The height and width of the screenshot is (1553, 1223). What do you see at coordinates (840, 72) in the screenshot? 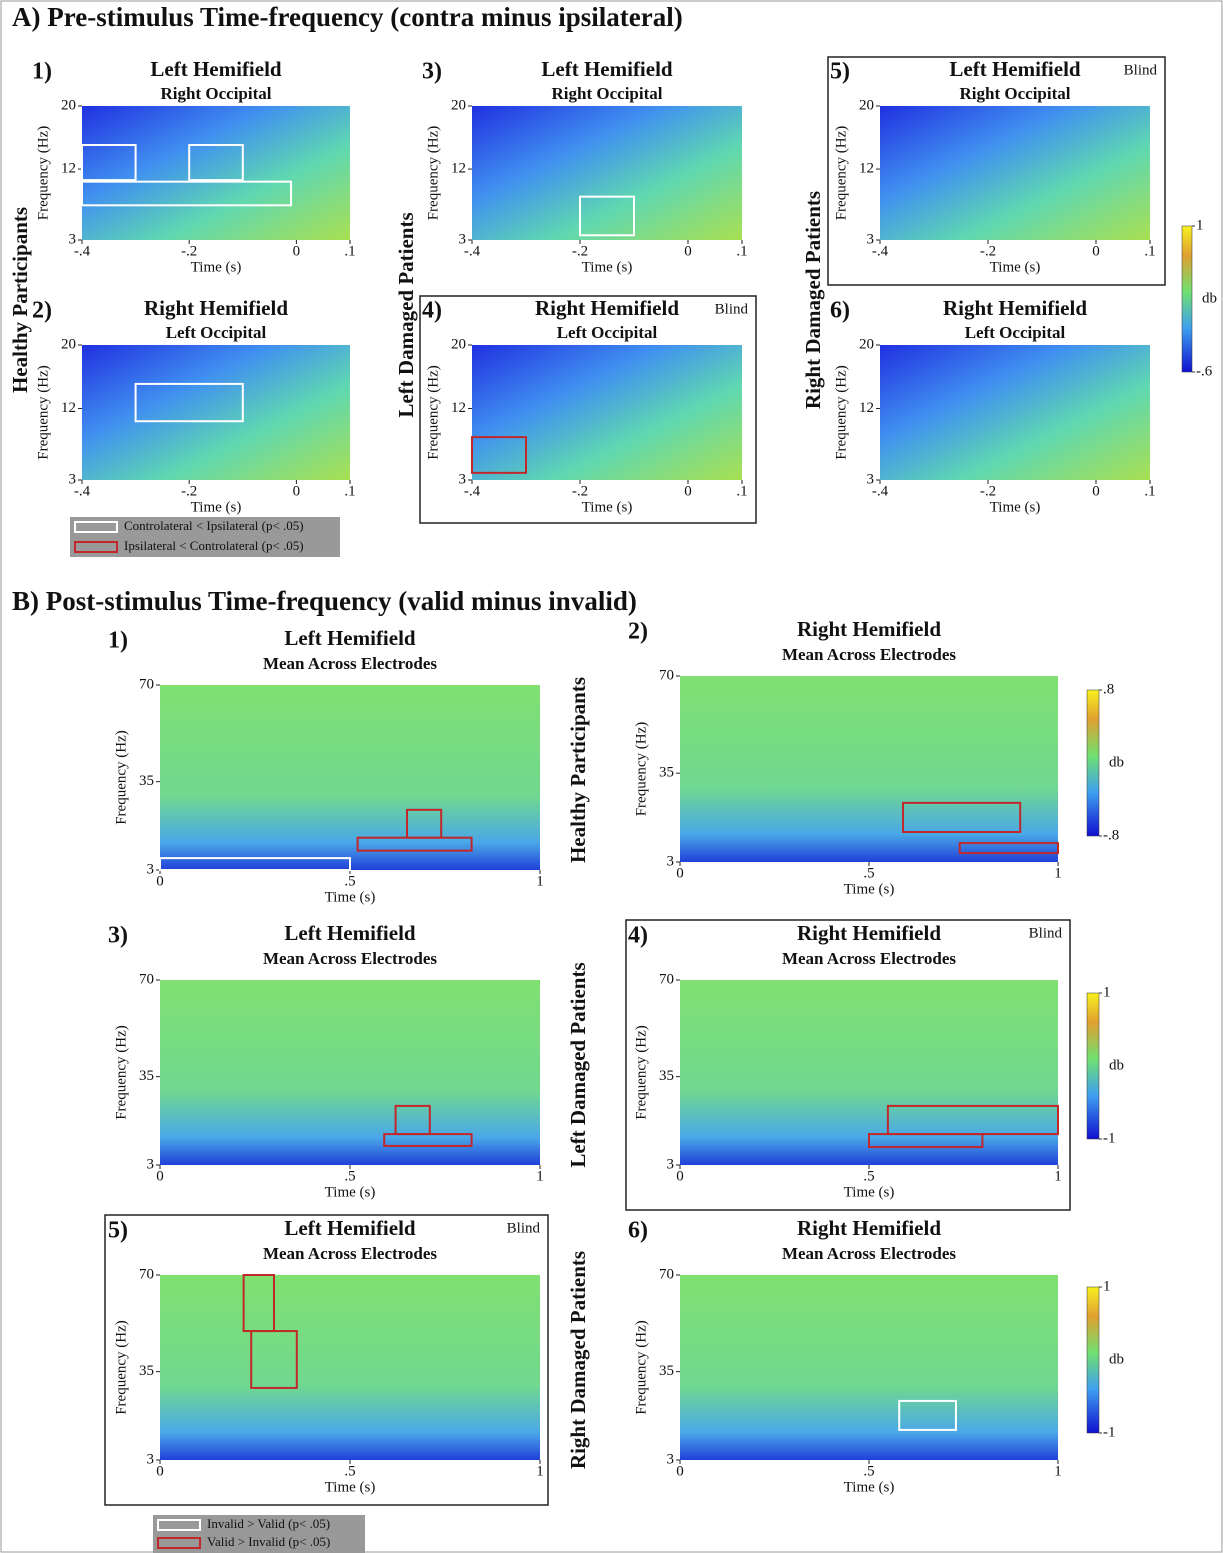
I see `panel-number: 5)` at bounding box center [840, 72].